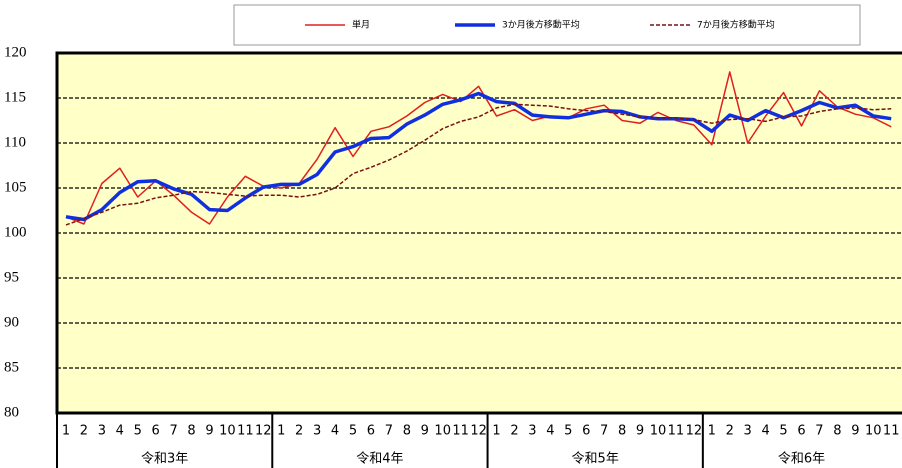  What do you see at coordinates (11, 277) in the screenshot?
I see `y-tick-label: 95` at bounding box center [11, 277].